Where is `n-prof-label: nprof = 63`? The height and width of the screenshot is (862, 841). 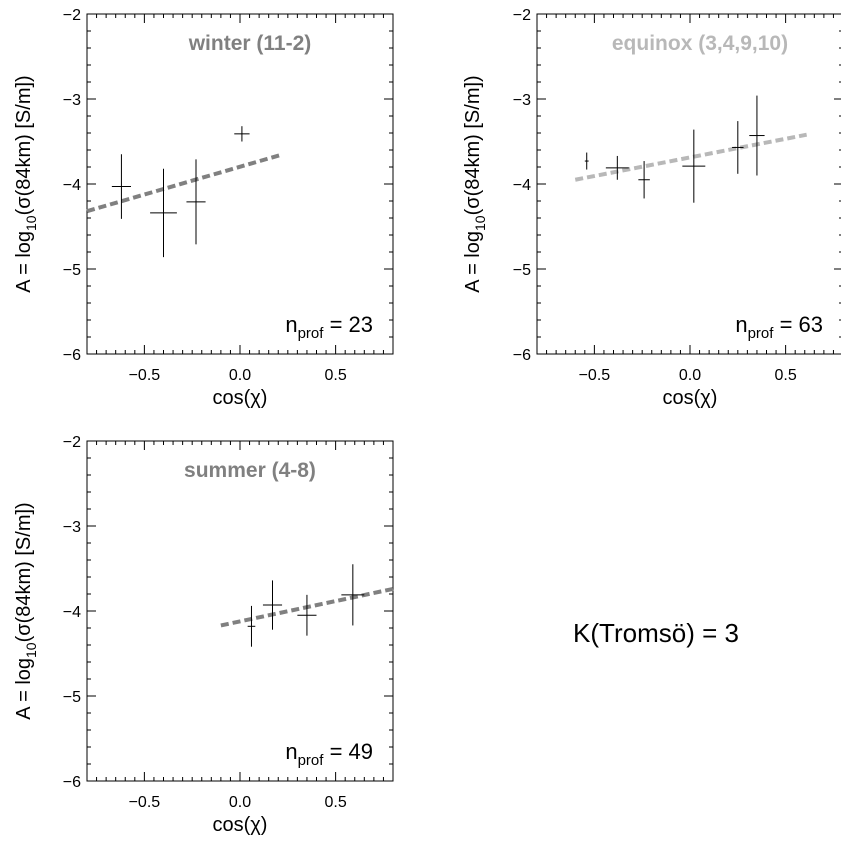
n-prof-label: nprof = 63 is located at coordinates (779, 327).